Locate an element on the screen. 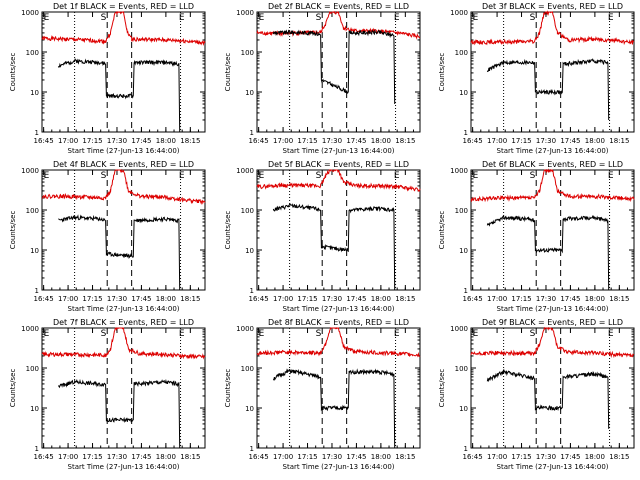 The image size is (640, 480). panel-title: Det 9f BLACK = Events, RED = LLD is located at coordinates (552, 322).